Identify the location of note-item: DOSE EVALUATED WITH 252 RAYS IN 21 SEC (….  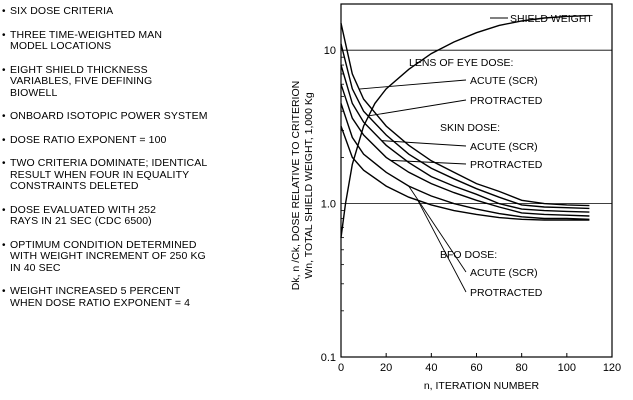
(93, 216).